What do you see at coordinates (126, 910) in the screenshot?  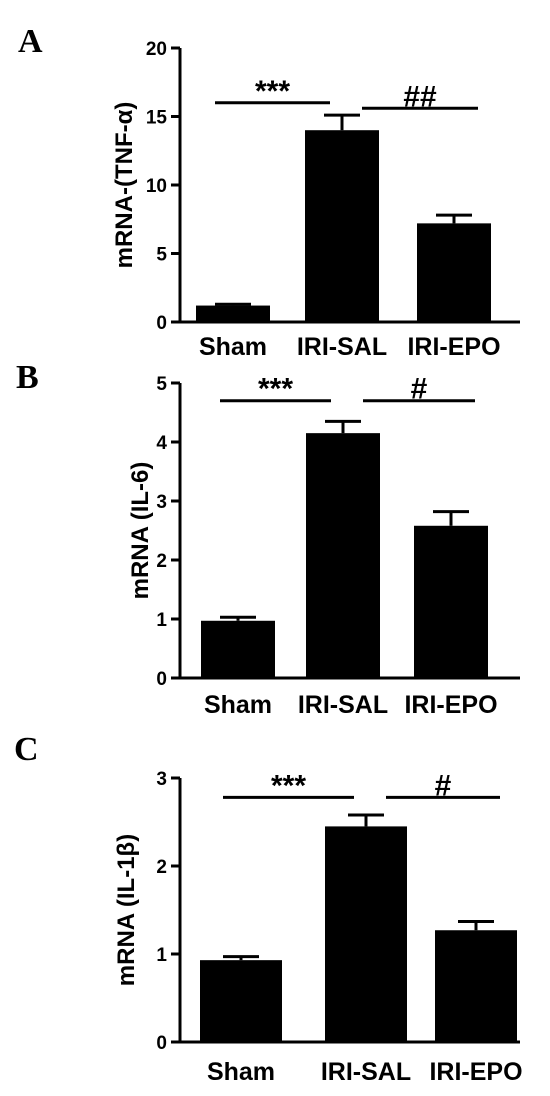 I see `y-axis-label: mRNA (IL-1β)` at bounding box center [126, 910].